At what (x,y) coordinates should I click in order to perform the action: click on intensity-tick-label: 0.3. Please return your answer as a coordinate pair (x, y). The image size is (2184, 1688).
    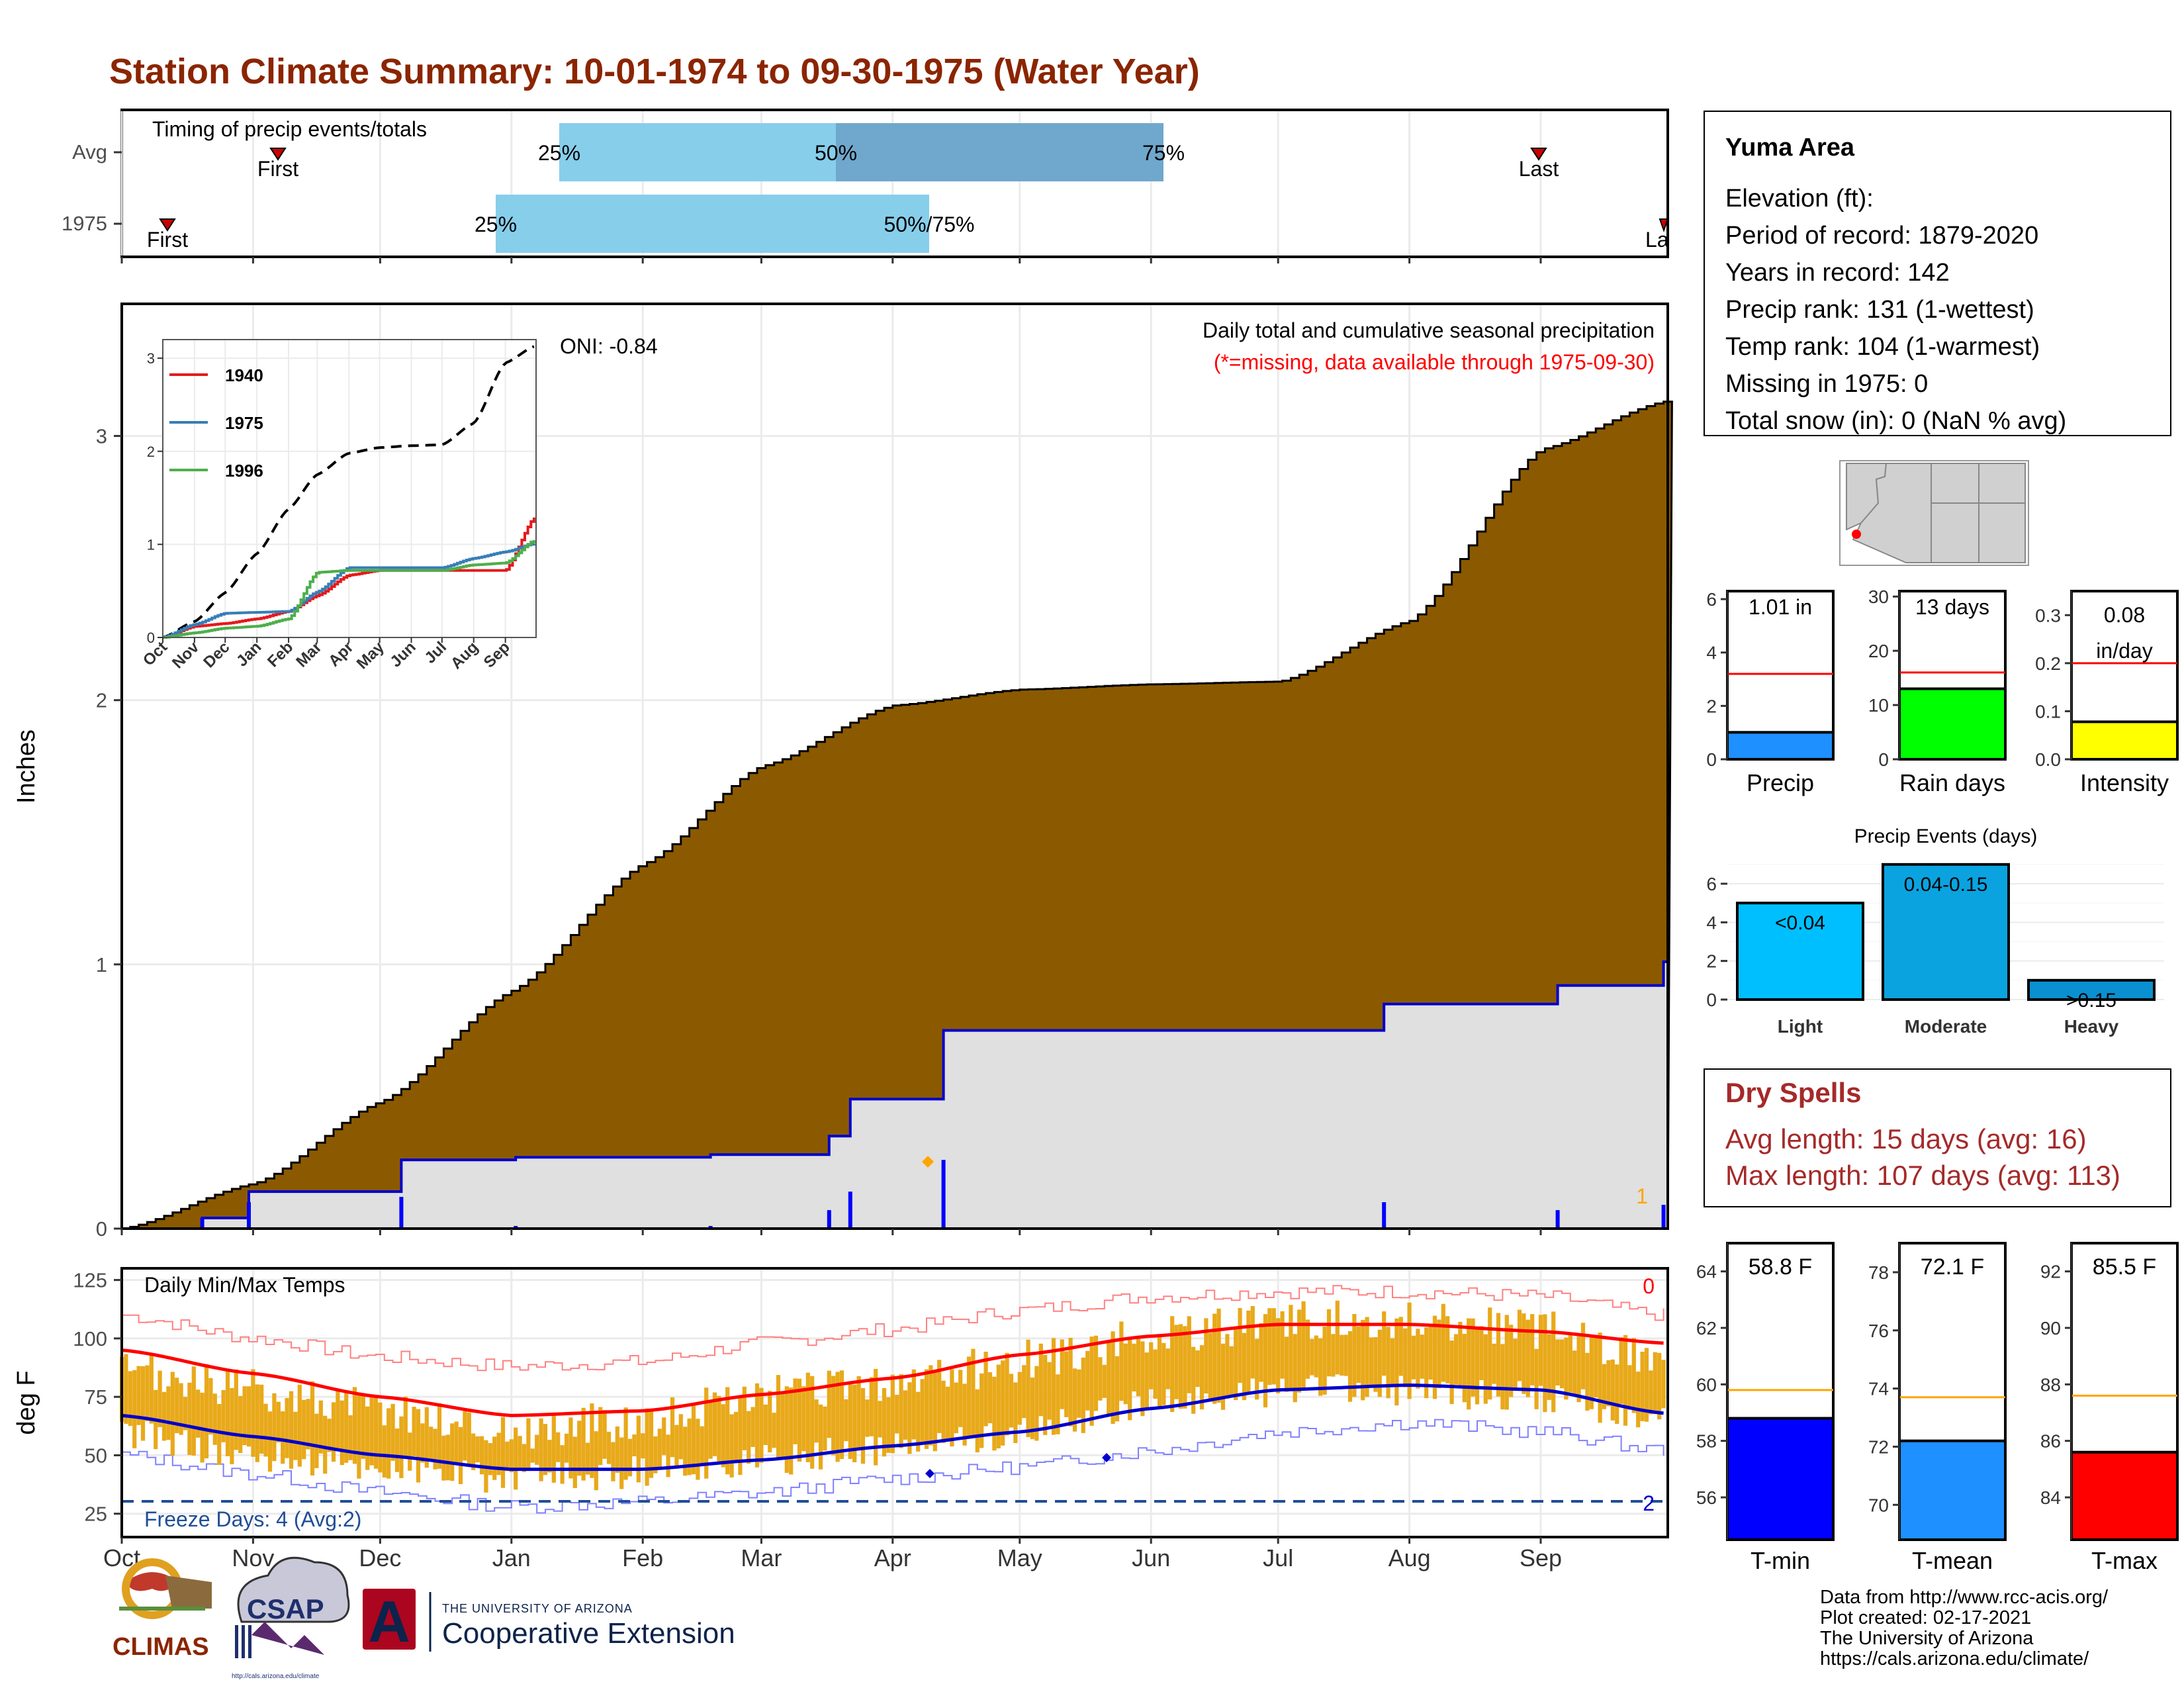
    Looking at the image, I should click on (2048, 615).